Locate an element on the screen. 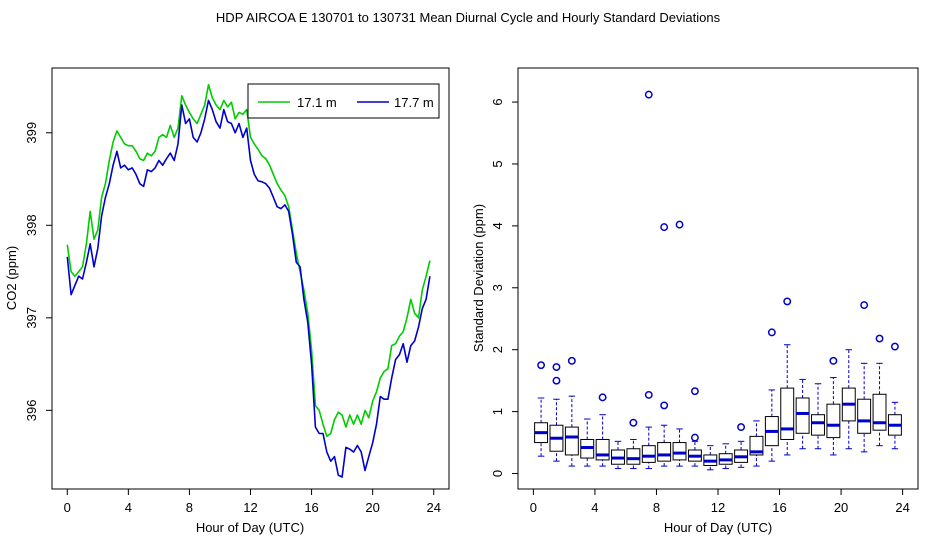  left-x-axis: 0 4 8 12 16 20 24 is located at coordinates (252, 501).